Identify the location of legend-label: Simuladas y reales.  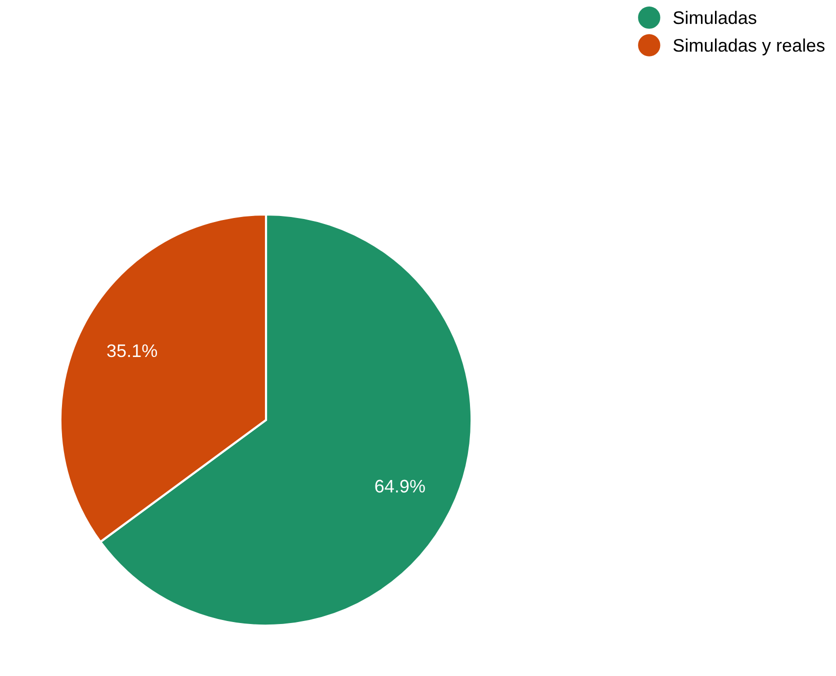
(749, 47).